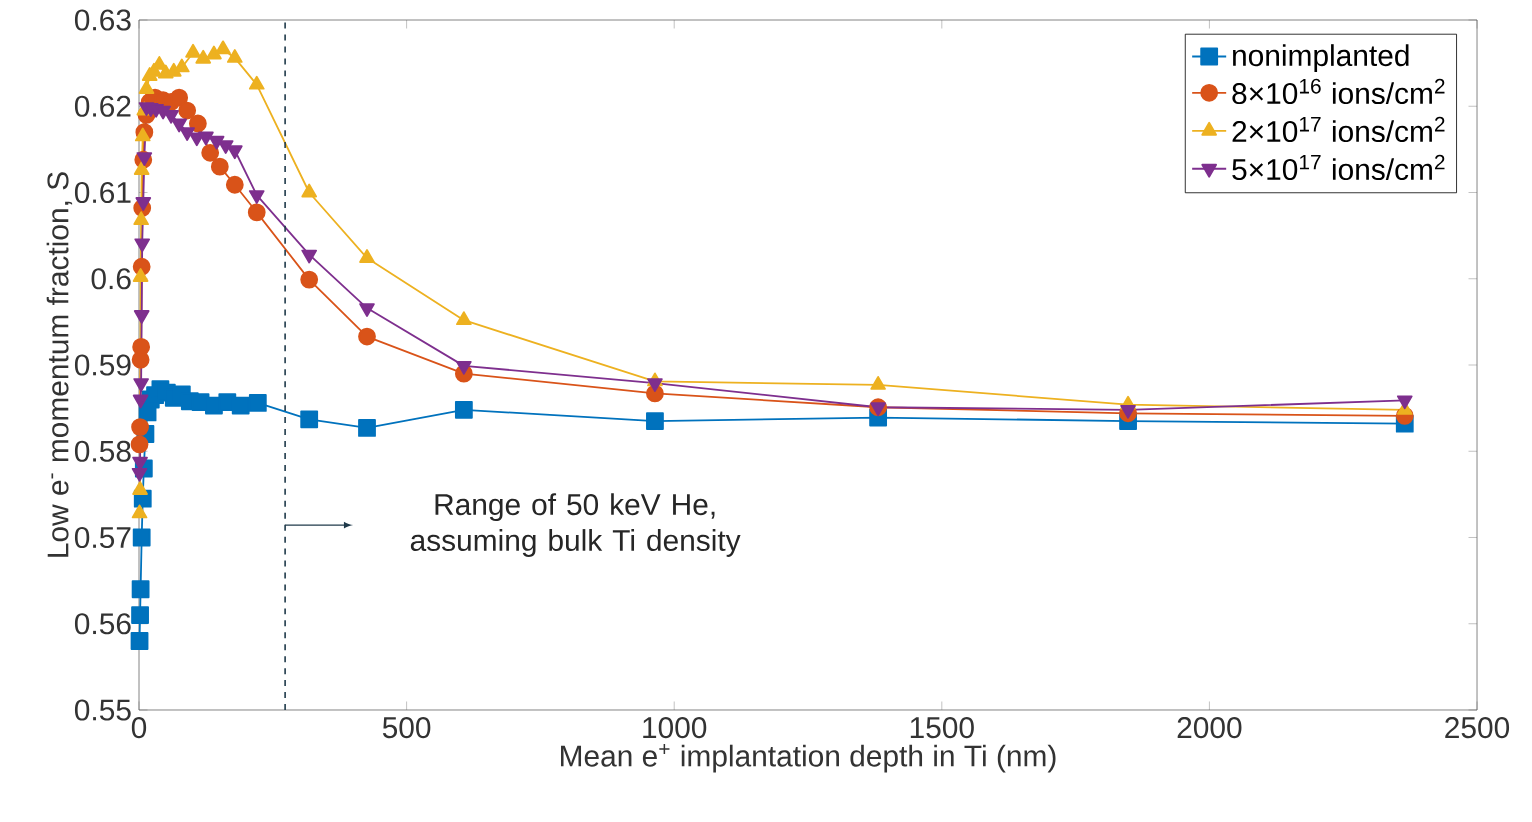 The height and width of the screenshot is (822, 1532). I want to click on legend-label: 5×10$^{17}$ ions/cm$^{2}$, so click(1338, 167).